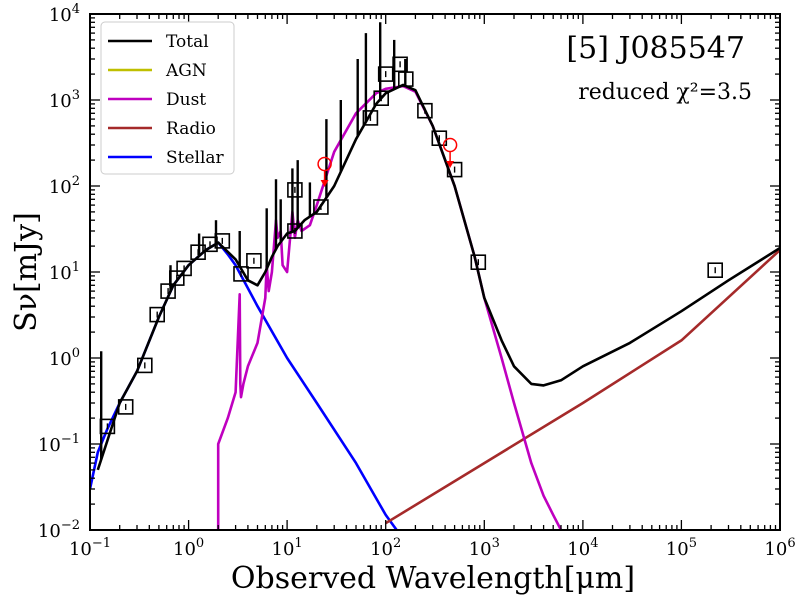 The width and height of the screenshot is (800, 600). What do you see at coordinates (779, 548) in the screenshot?
I see `x-tick-label: 10⁶` at bounding box center [779, 548].